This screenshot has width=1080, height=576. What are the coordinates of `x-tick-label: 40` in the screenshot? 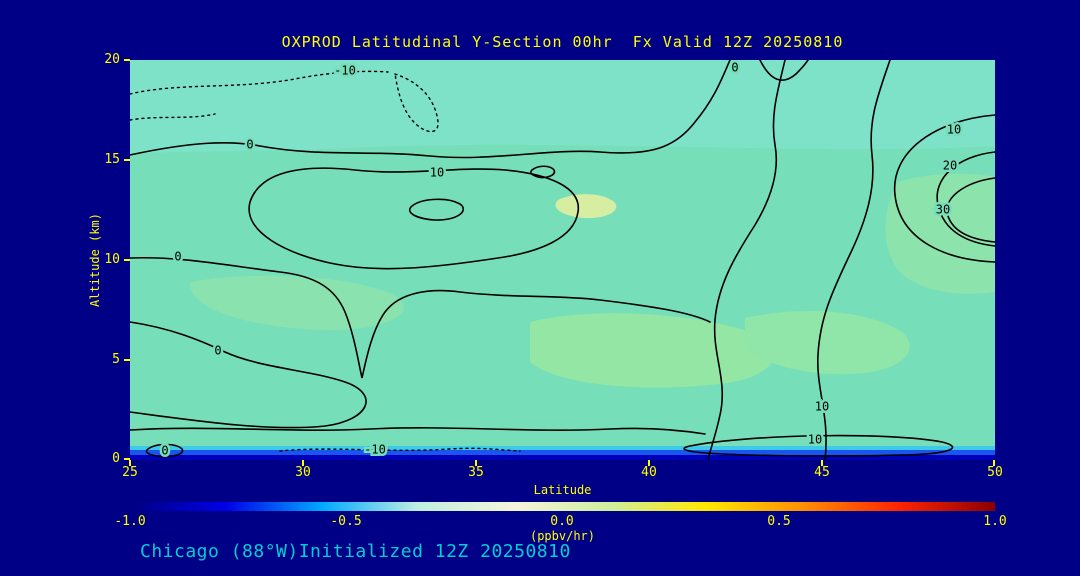 It's located at (649, 472).